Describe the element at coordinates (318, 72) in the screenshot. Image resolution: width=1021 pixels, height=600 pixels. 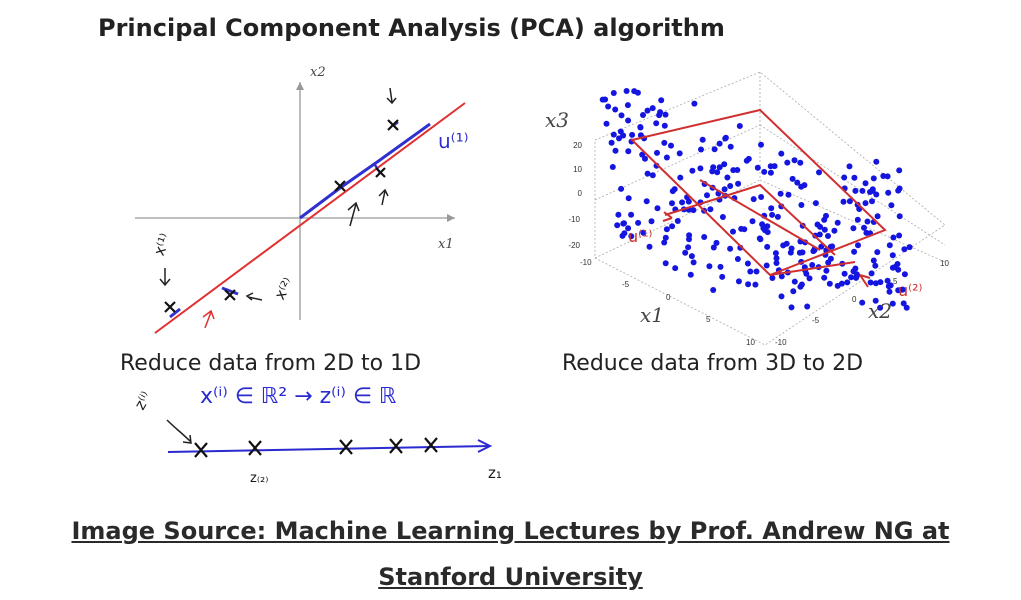
I see `axis-label: x2` at that location.